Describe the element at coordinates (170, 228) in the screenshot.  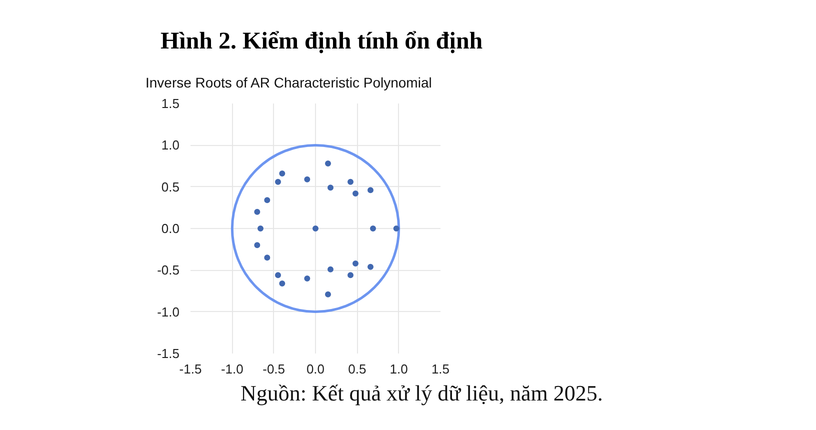
I see `y-tick-label: 0.0` at that location.